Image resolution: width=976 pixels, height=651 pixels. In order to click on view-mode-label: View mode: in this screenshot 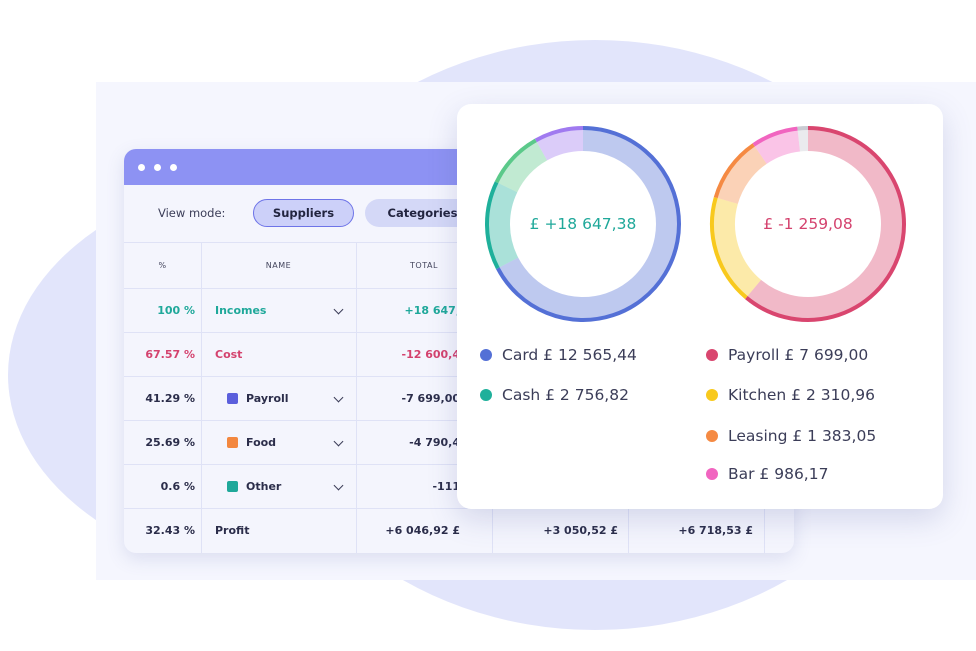, I will do `click(192, 213)`.